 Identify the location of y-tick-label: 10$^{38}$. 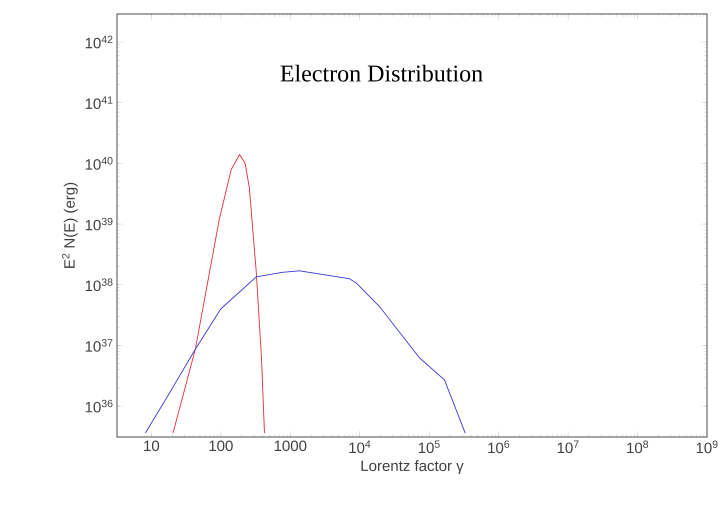
(99, 285).